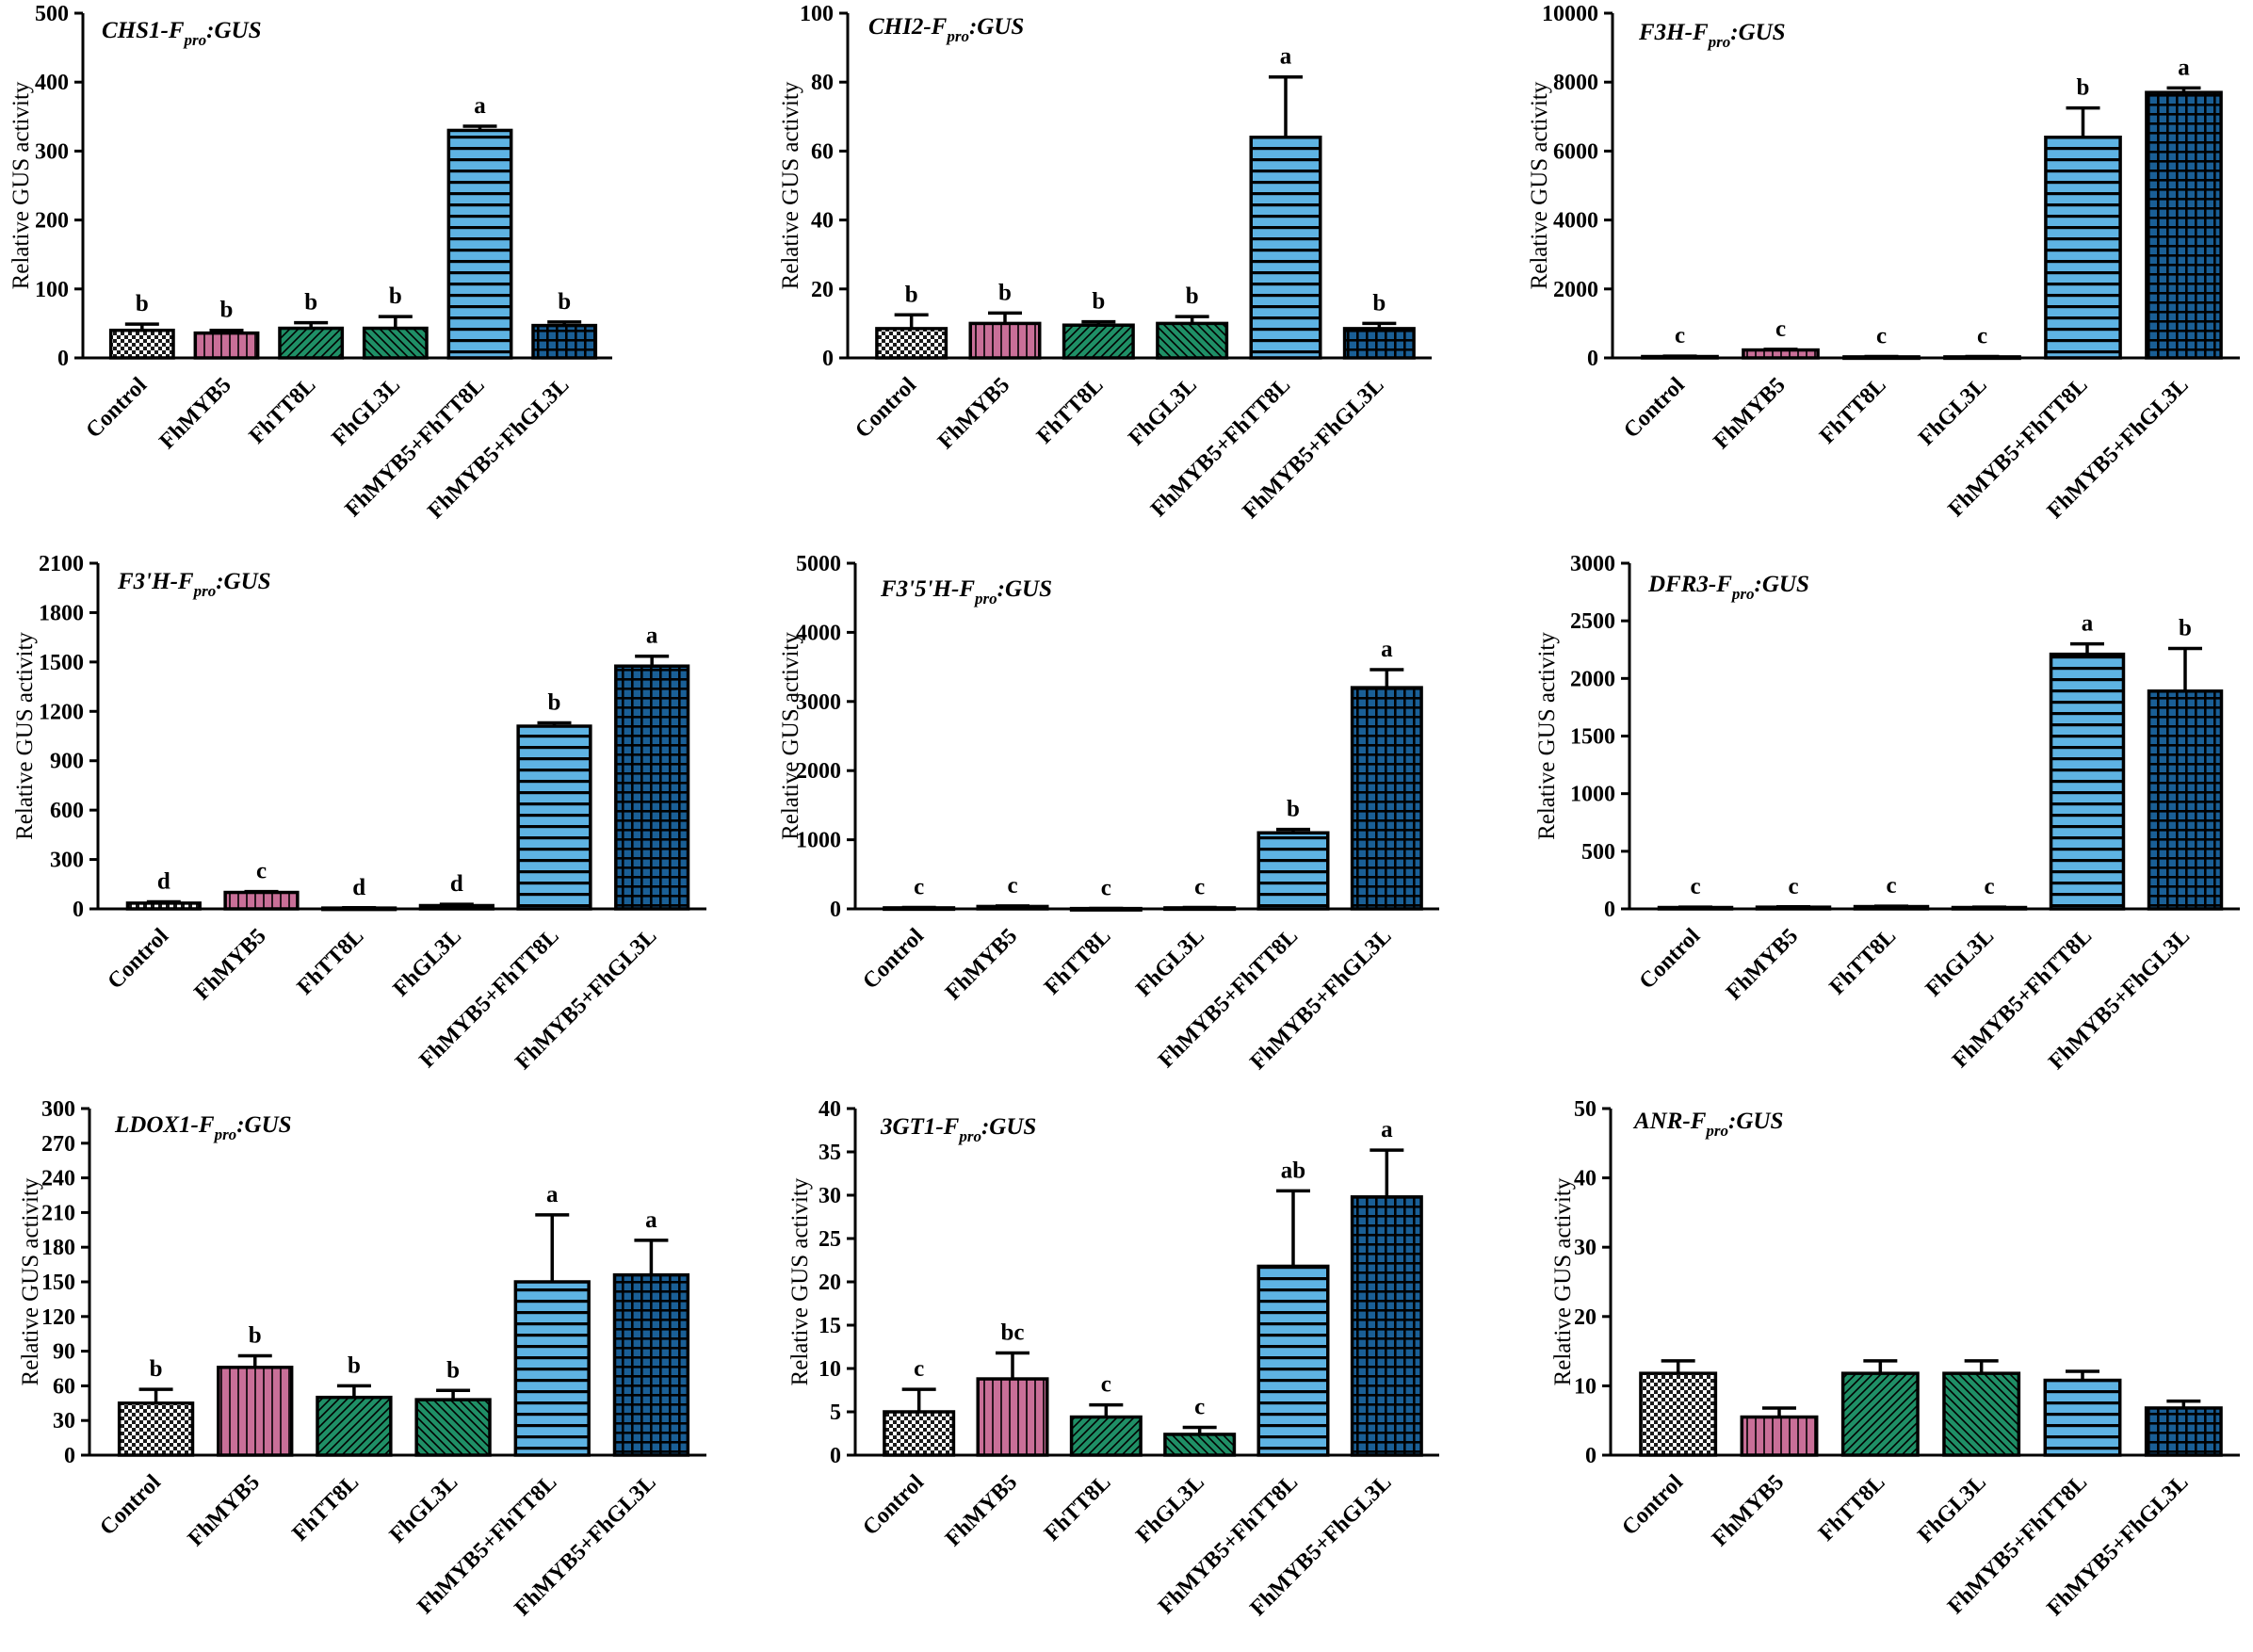  Describe the element at coordinates (1592, 621) in the screenshot. I see `y-tick-label: 2500` at that location.